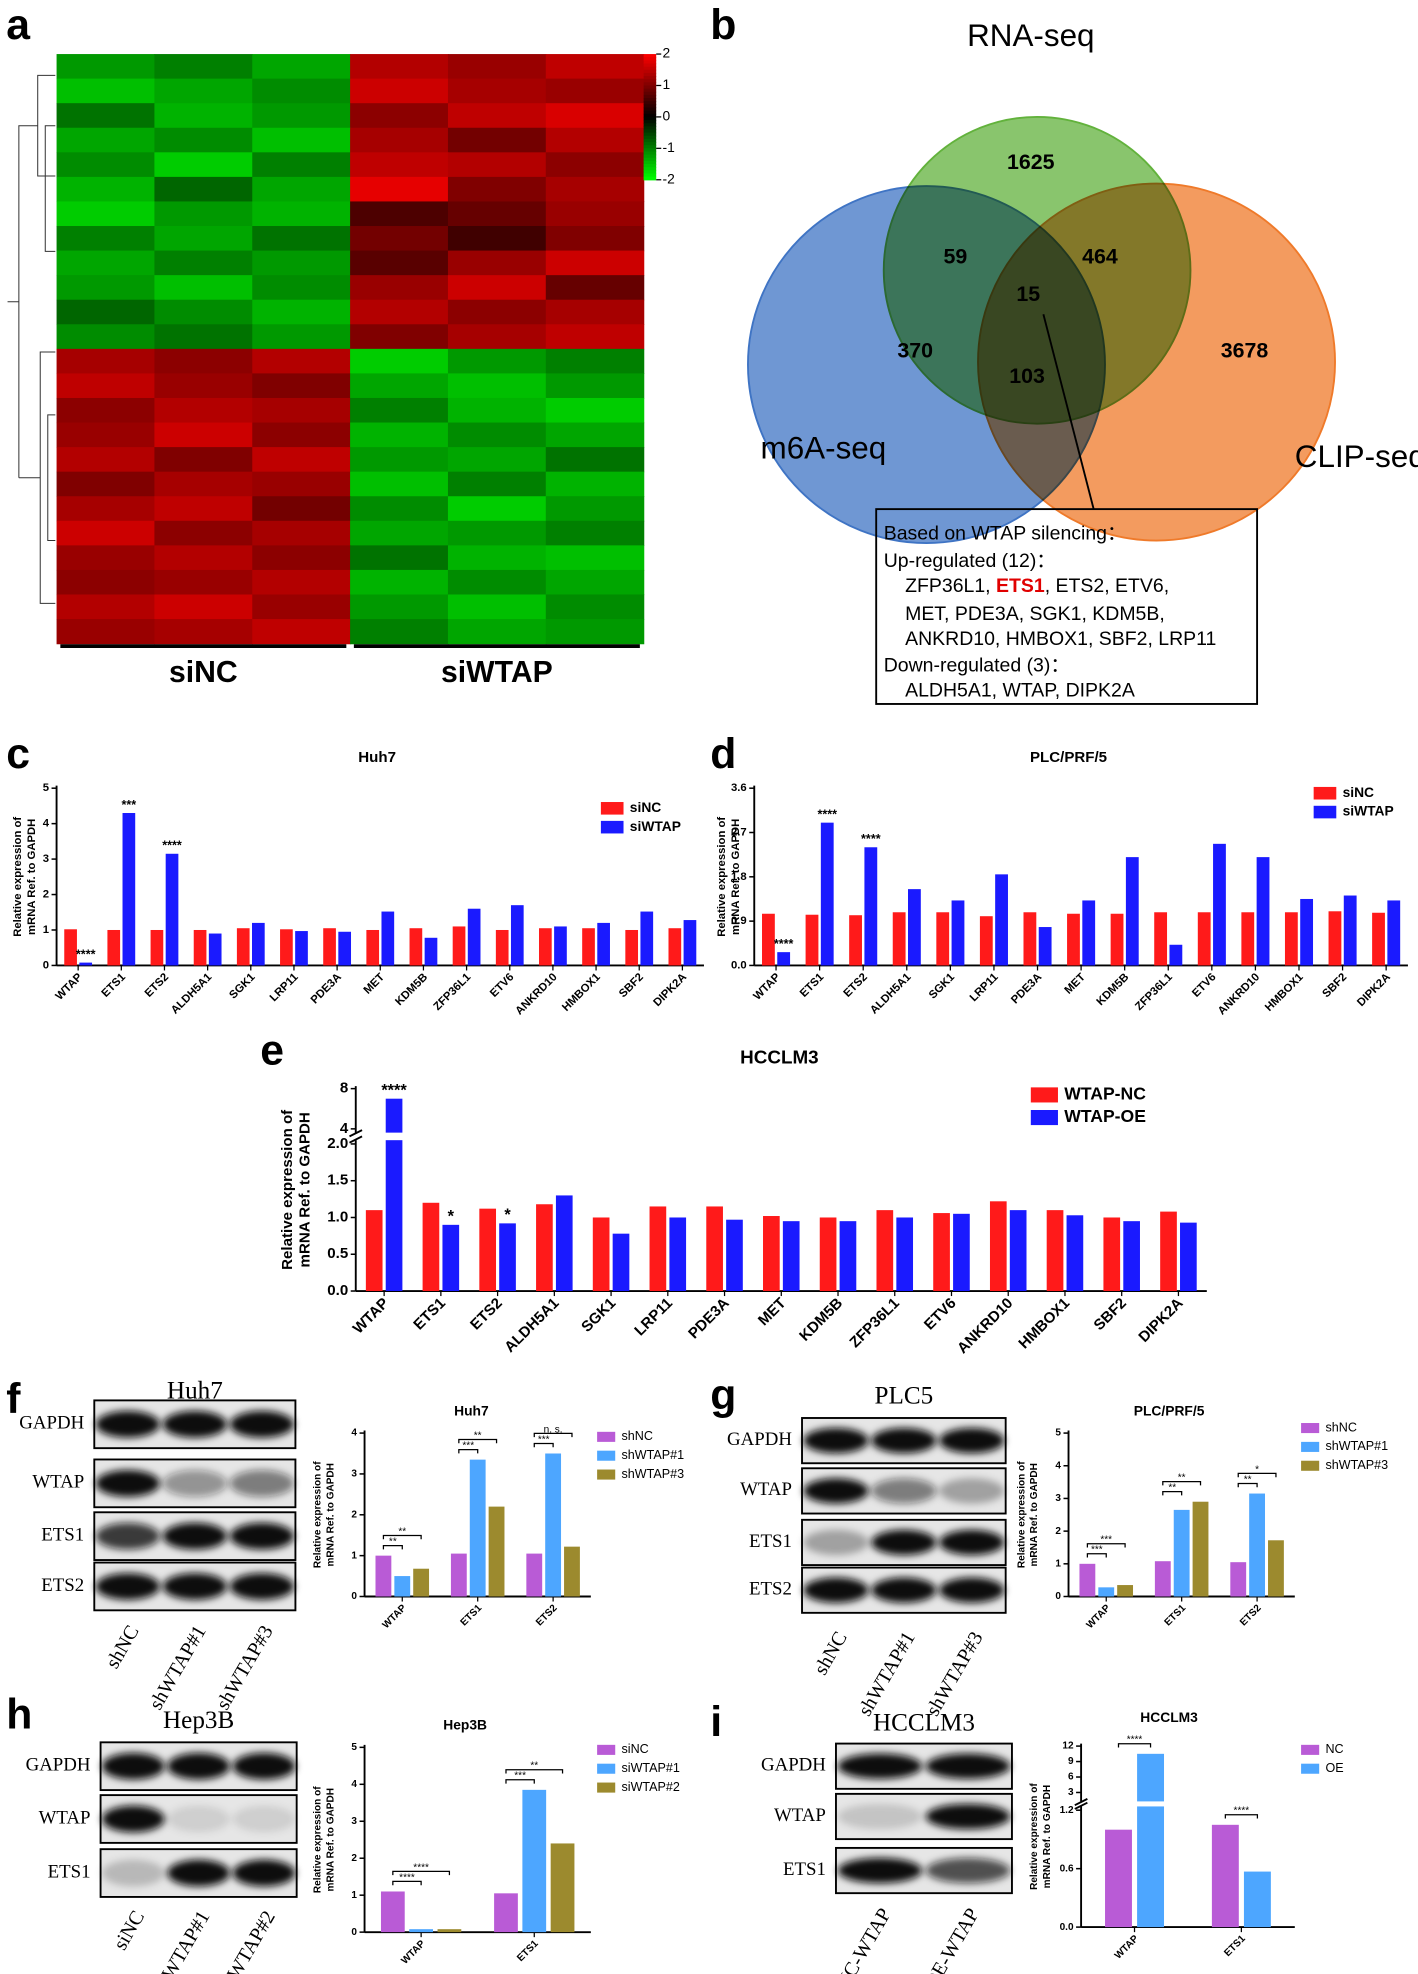  What do you see at coordinates (723, 25) in the screenshot?
I see `panel-letter: b` at bounding box center [723, 25].